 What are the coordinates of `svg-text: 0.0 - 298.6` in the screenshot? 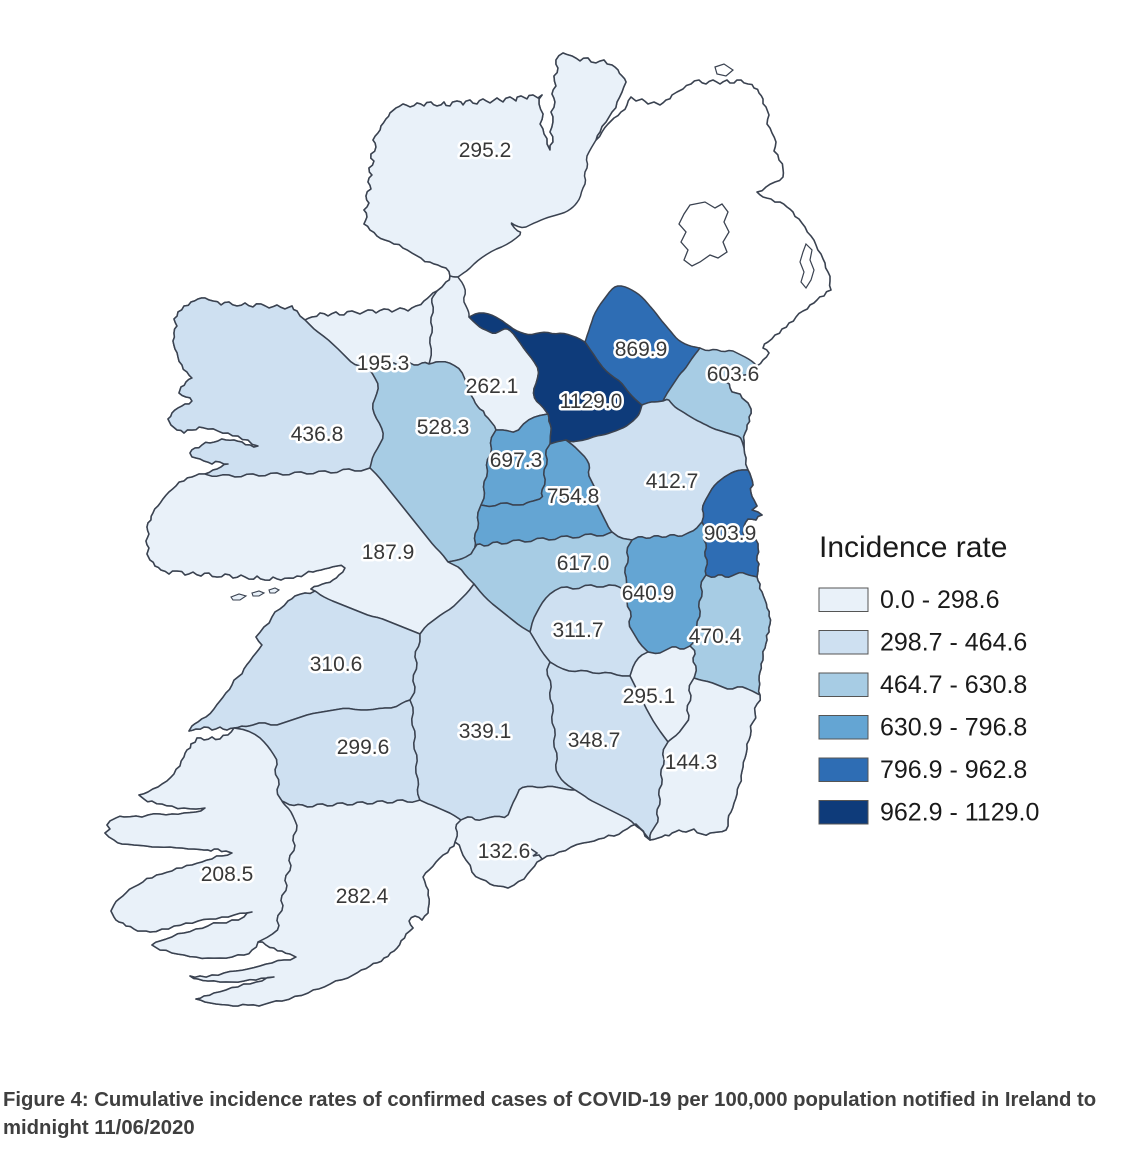 It's located at (940, 600).